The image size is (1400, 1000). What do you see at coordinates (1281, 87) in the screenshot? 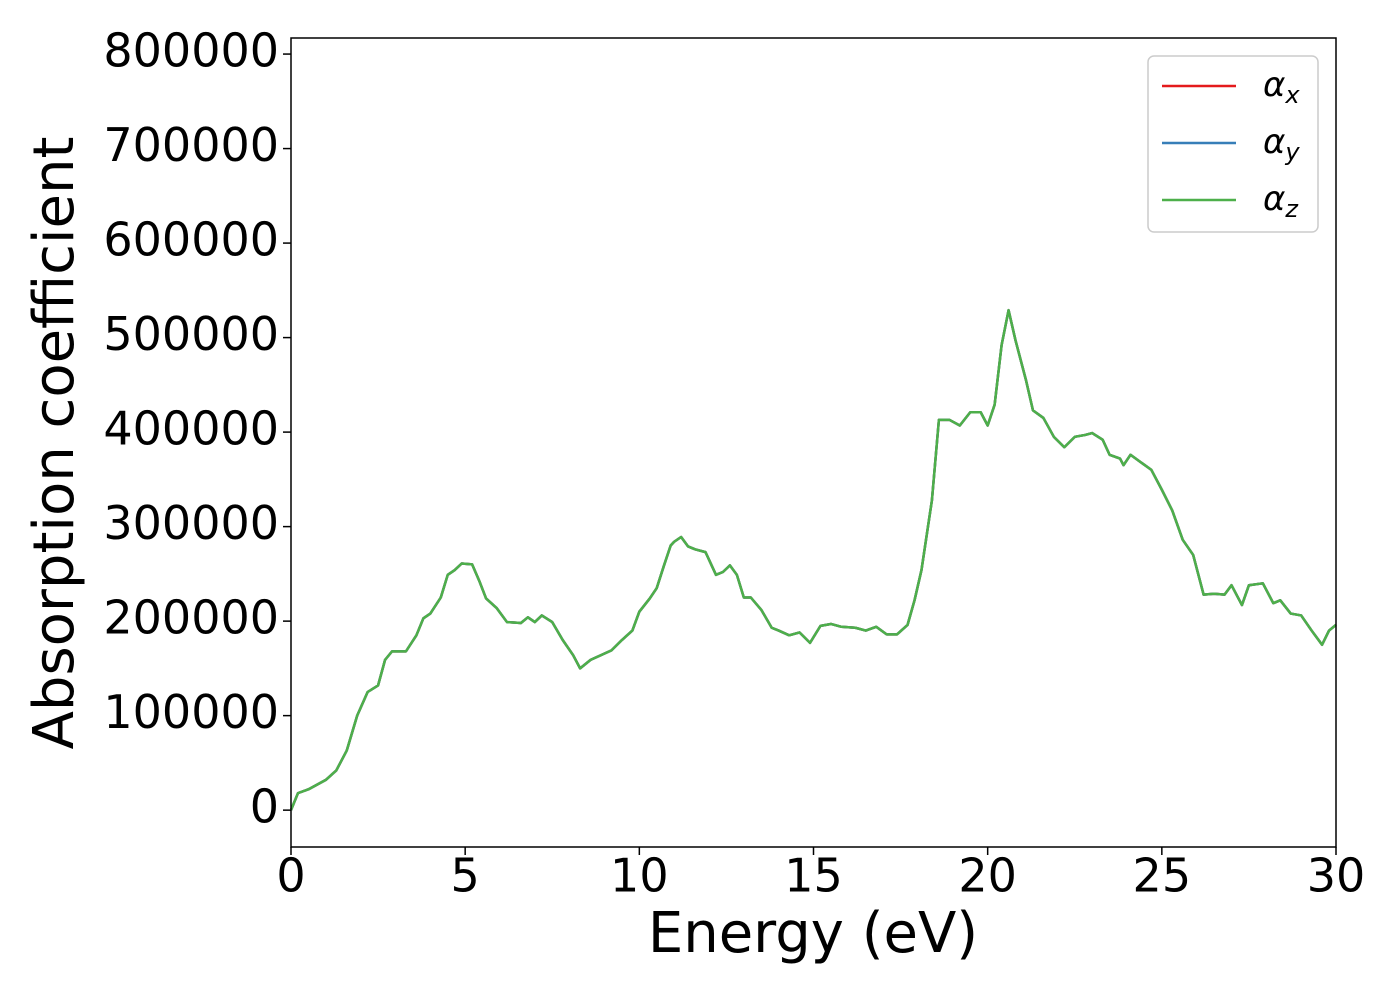
I see `legend-label: αx` at bounding box center [1281, 87].